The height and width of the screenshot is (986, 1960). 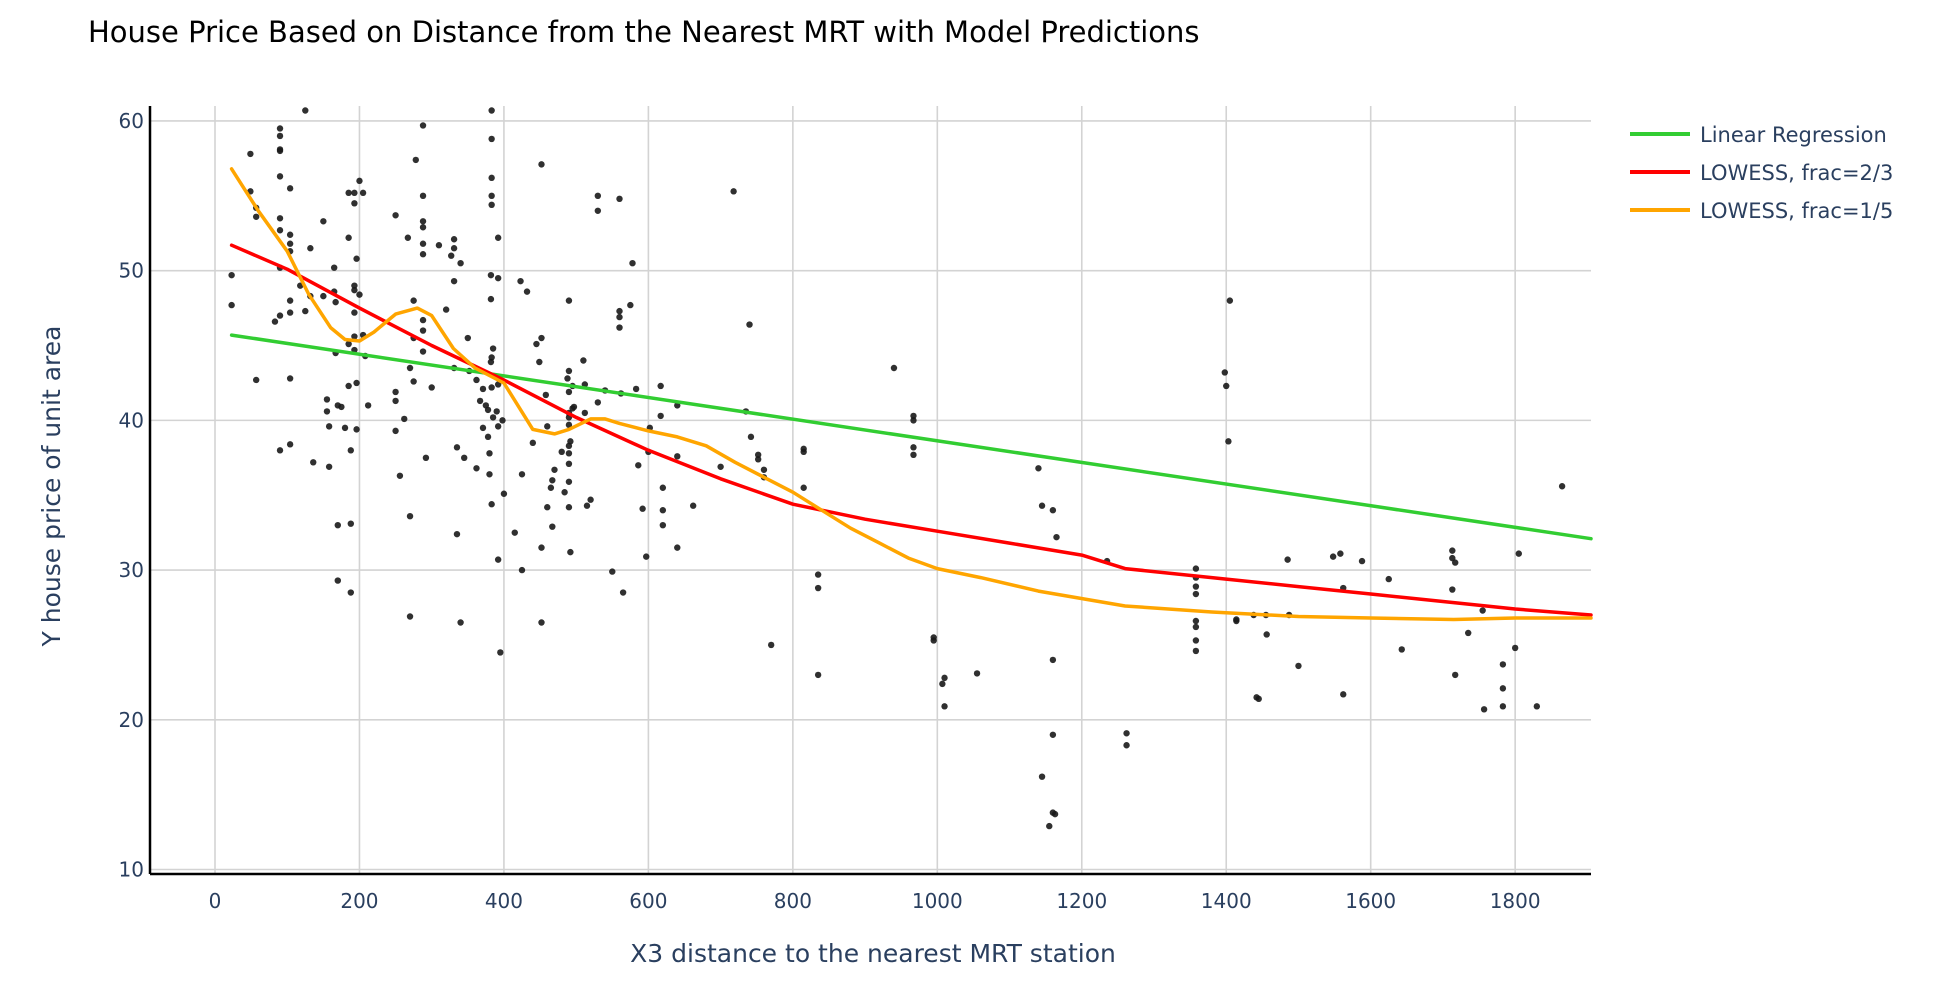 What do you see at coordinates (131, 870) in the screenshot?
I see `y-tick-label: 10` at bounding box center [131, 870].